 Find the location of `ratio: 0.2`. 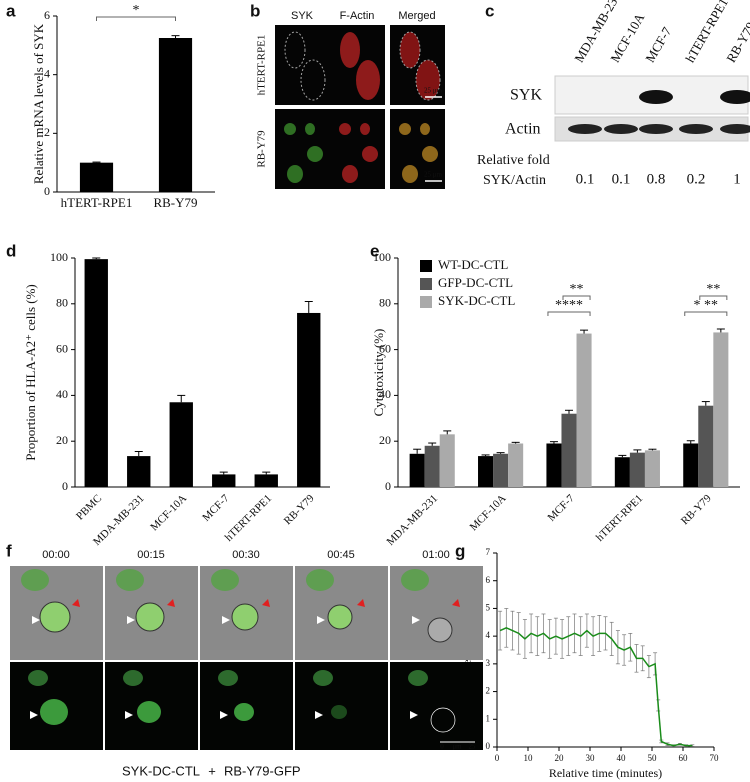

ratio: 0.2 is located at coordinates (696, 179).